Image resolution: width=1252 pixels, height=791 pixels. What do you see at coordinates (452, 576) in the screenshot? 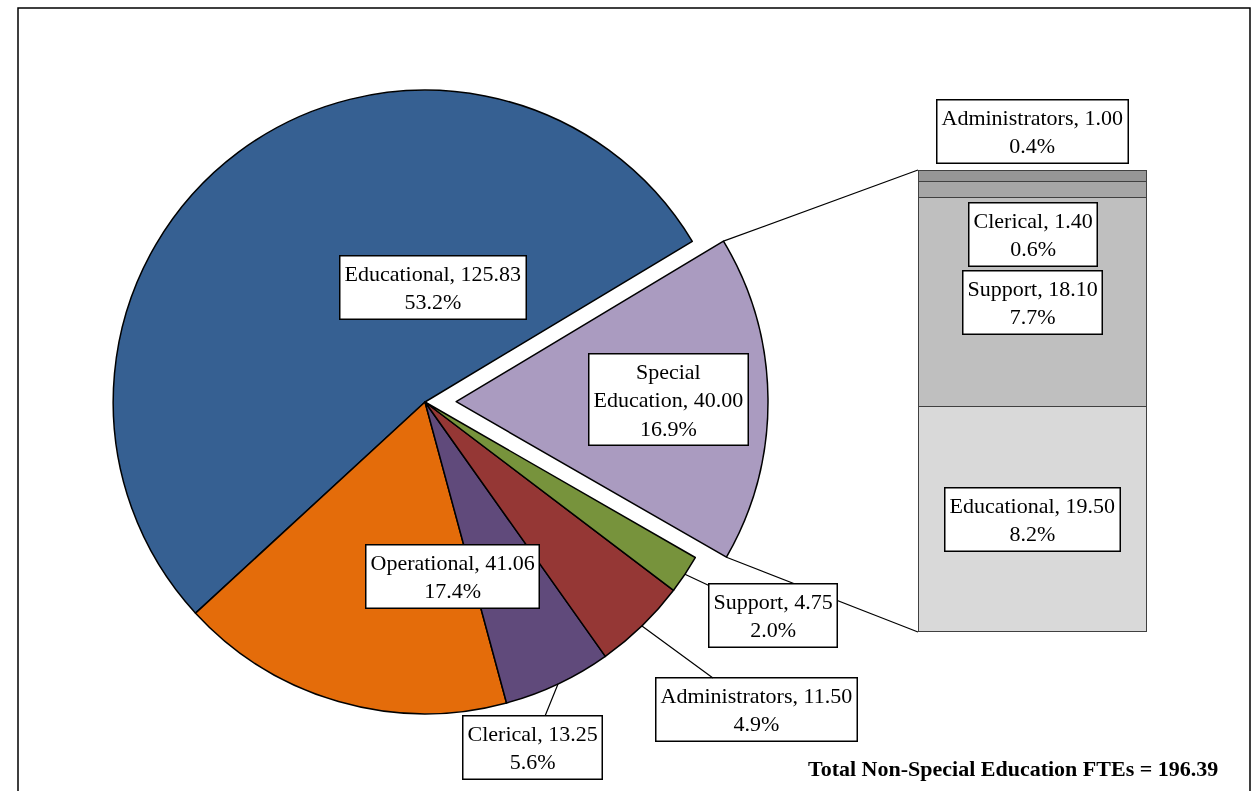
I see `slice-label: Operational, 41.06 17.4%` at bounding box center [452, 576].